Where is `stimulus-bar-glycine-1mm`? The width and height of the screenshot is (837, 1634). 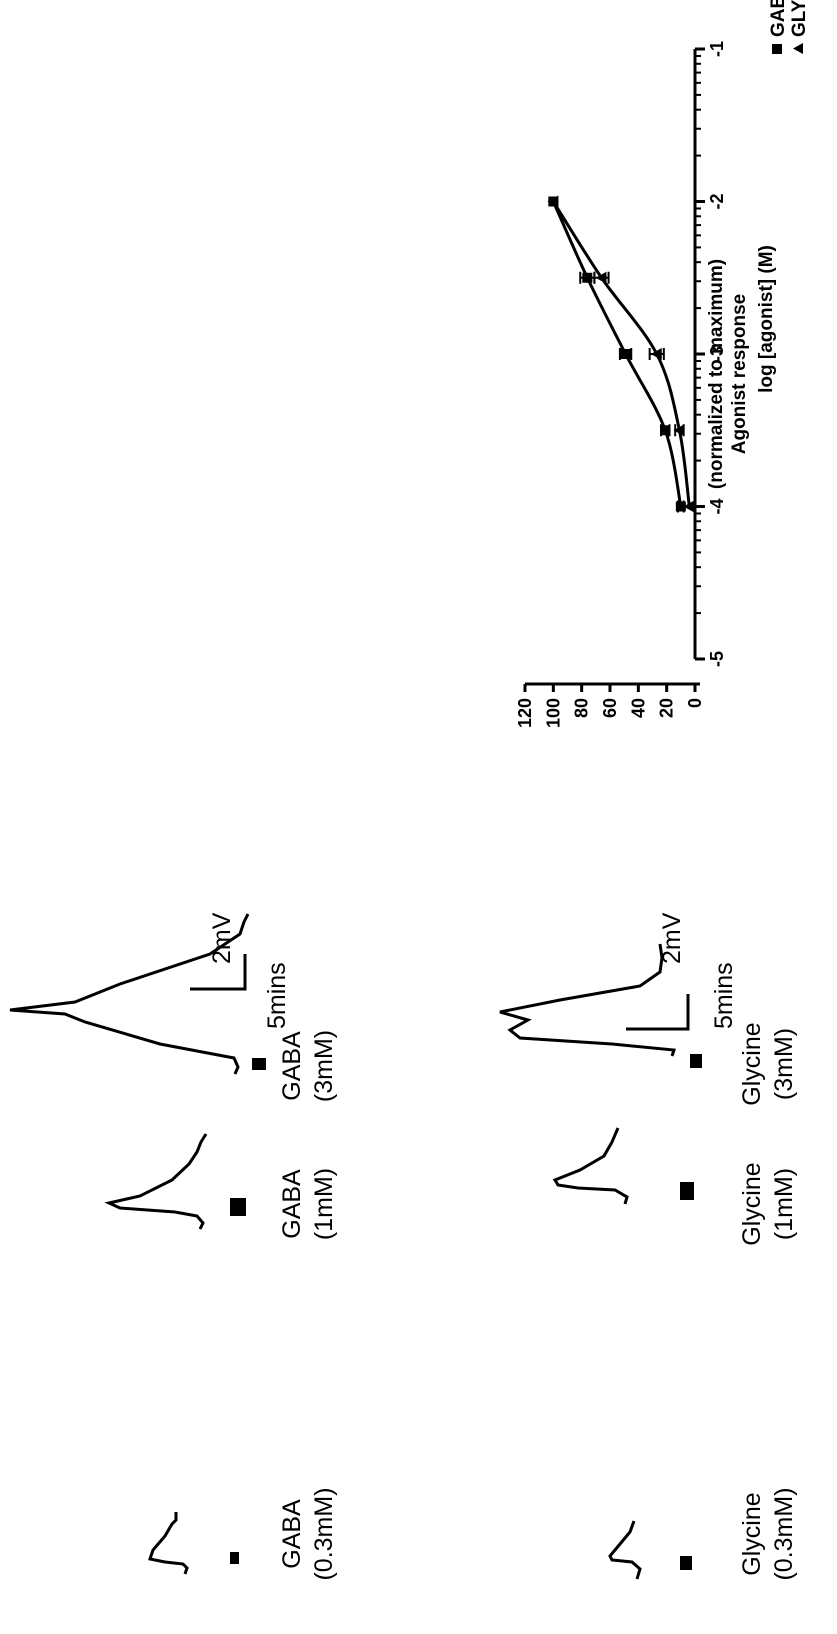
stimulus-bar-glycine-1mm is located at coordinates (687, 1191).